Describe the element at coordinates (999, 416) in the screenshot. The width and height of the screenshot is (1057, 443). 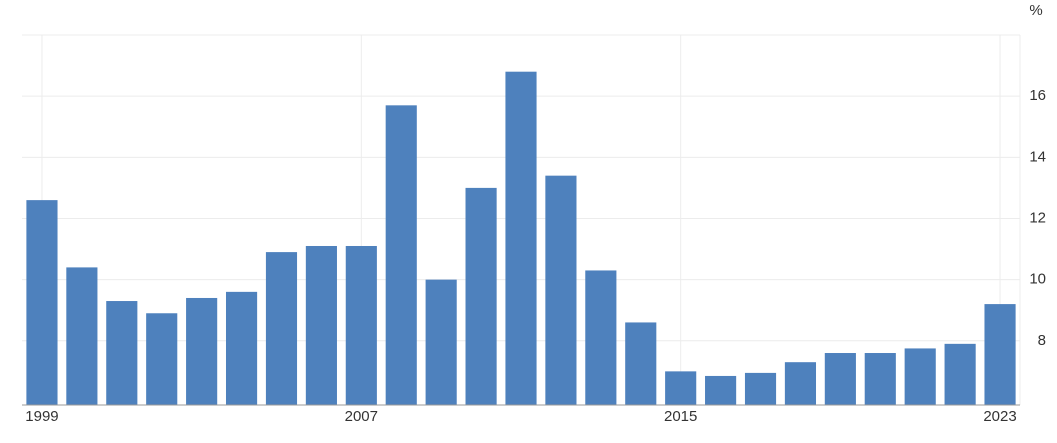
I see `x-tick-label: 2023` at that location.